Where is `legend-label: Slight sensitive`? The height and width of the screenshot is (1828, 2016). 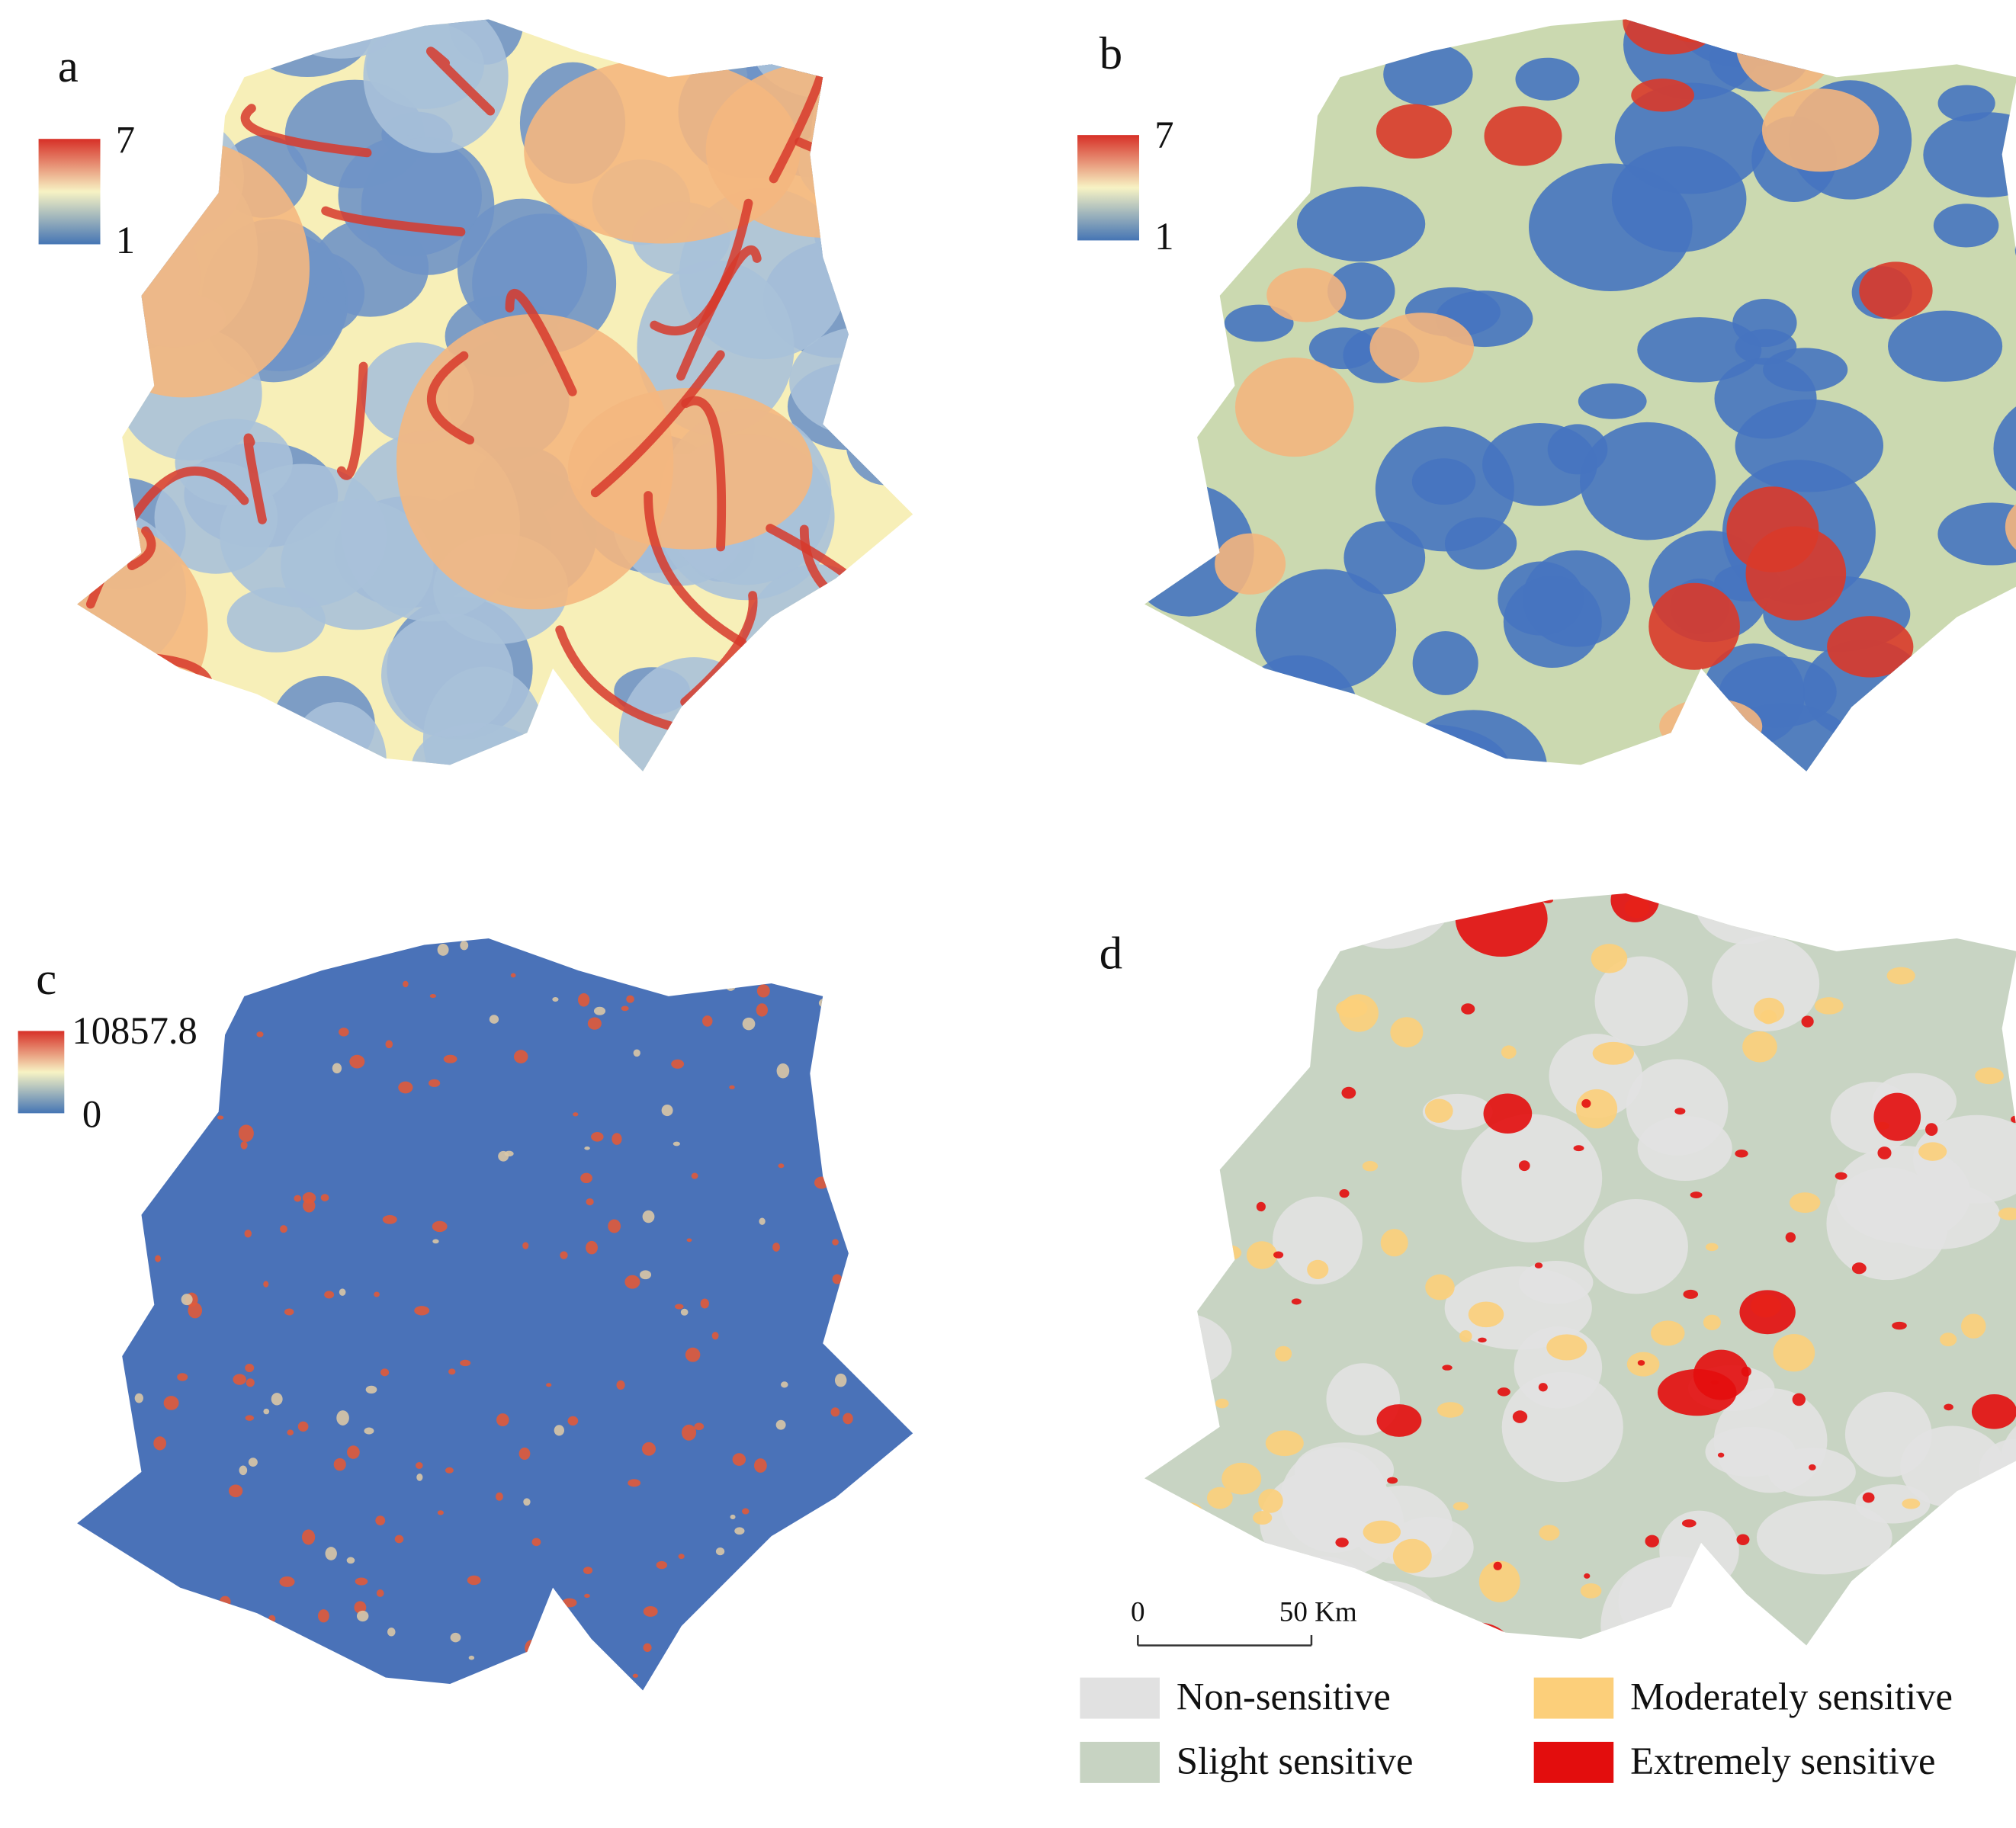
legend-label: Slight sensitive is located at coordinates (1295, 1761).